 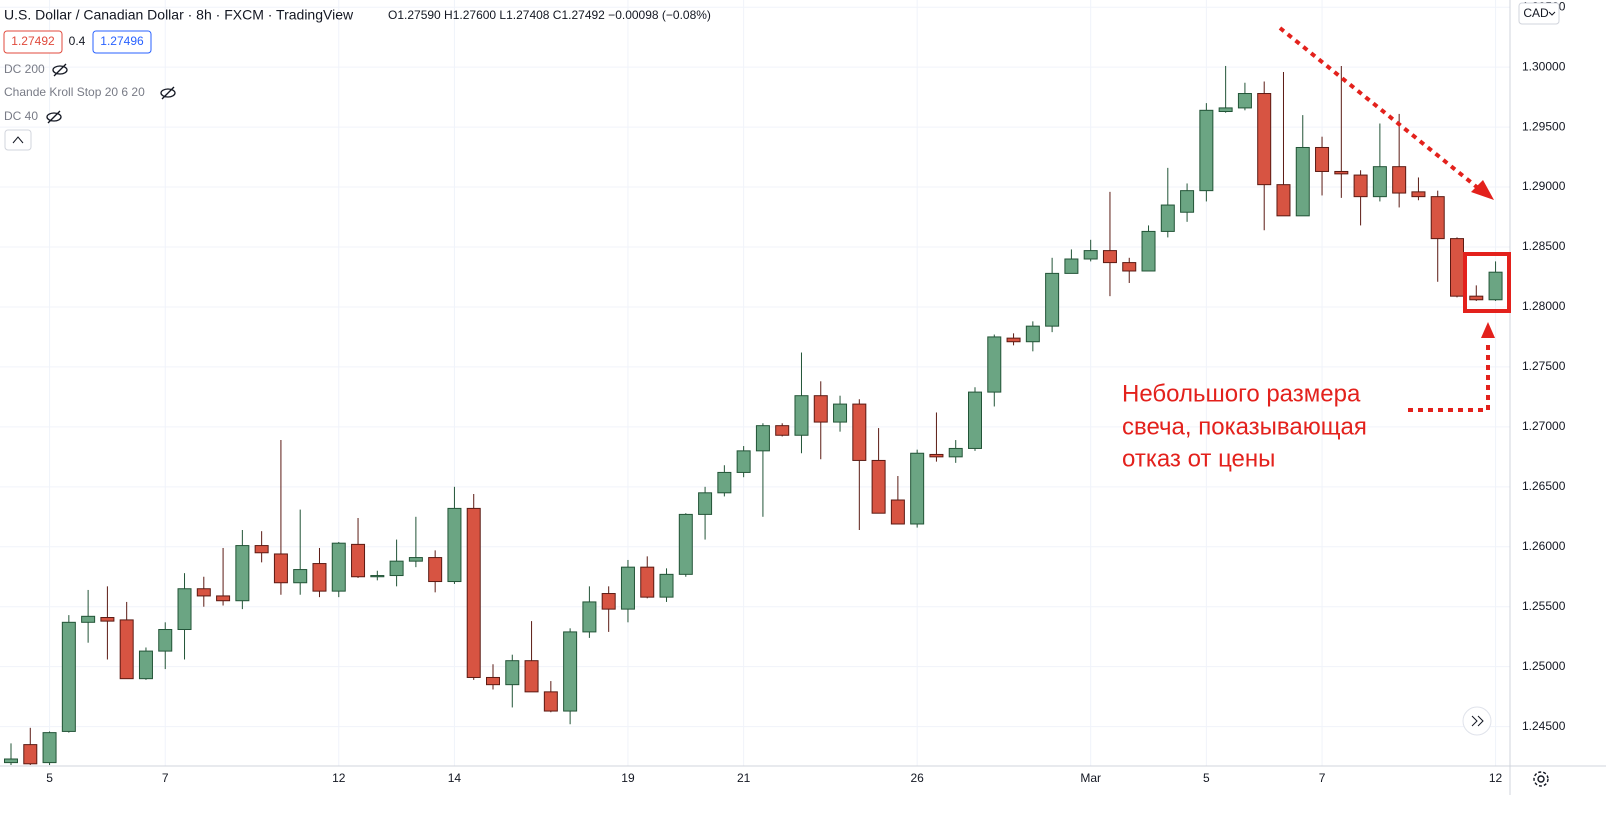 What do you see at coordinates (1544, 66) in the screenshot?
I see `y-tick-label: 1.30000` at bounding box center [1544, 66].